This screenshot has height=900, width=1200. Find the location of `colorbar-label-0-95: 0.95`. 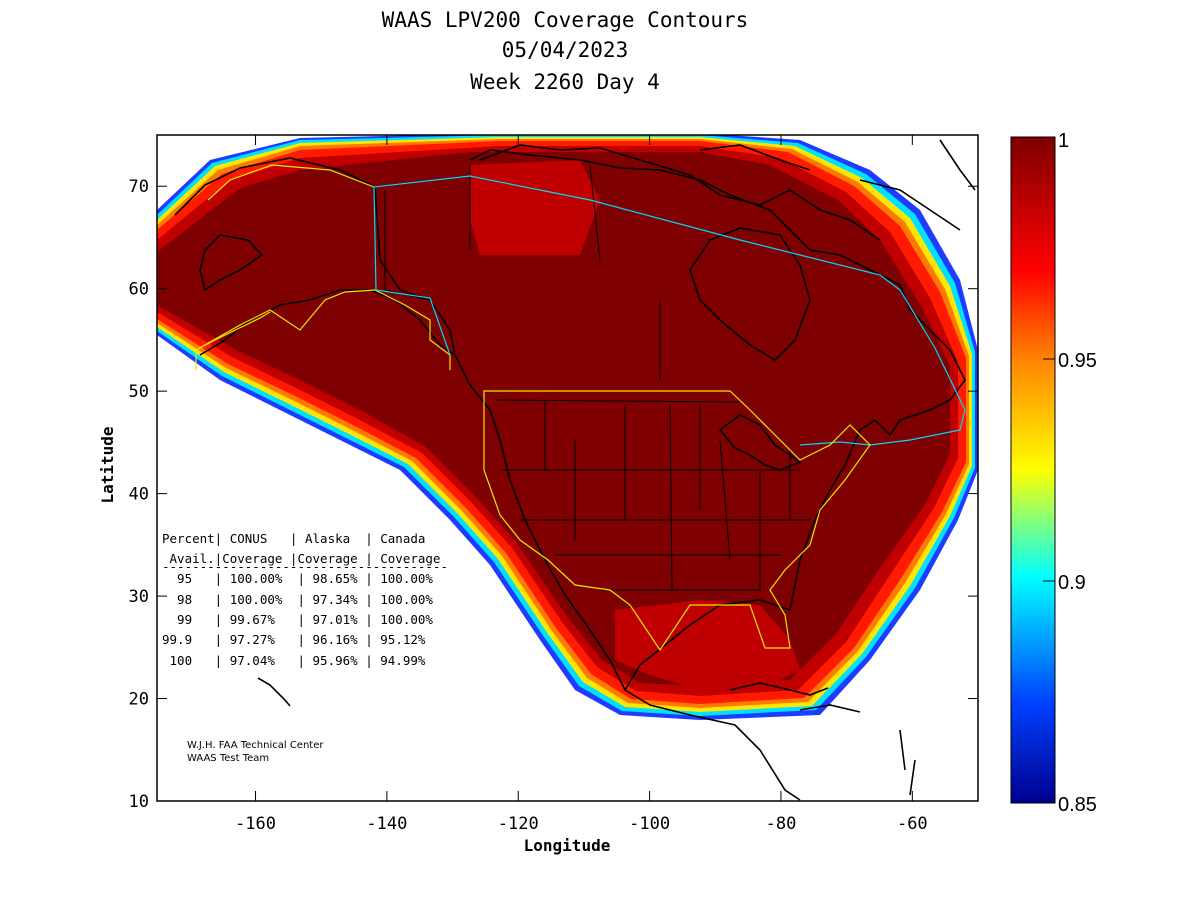

colorbar-label-0-95: 0.95 is located at coordinates (1077, 361).